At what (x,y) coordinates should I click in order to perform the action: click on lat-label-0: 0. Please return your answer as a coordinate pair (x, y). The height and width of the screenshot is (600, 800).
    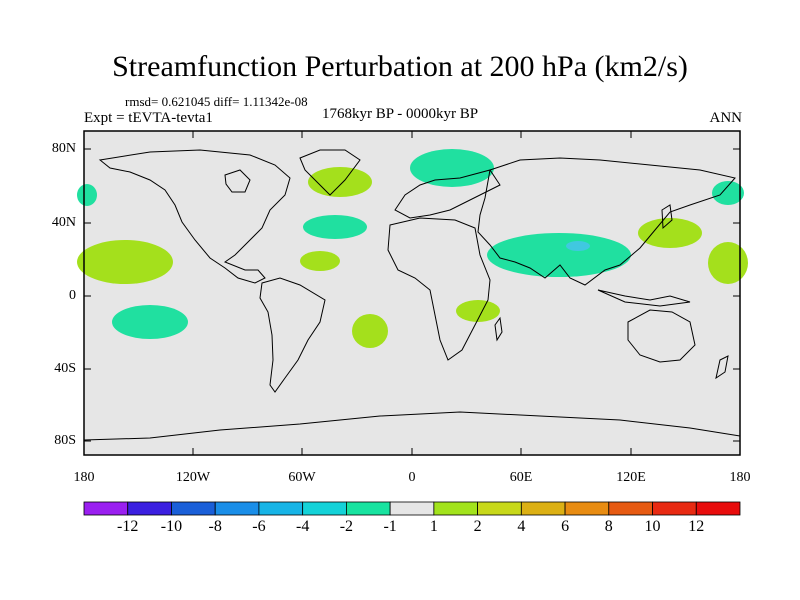
    Looking at the image, I should click on (72, 295).